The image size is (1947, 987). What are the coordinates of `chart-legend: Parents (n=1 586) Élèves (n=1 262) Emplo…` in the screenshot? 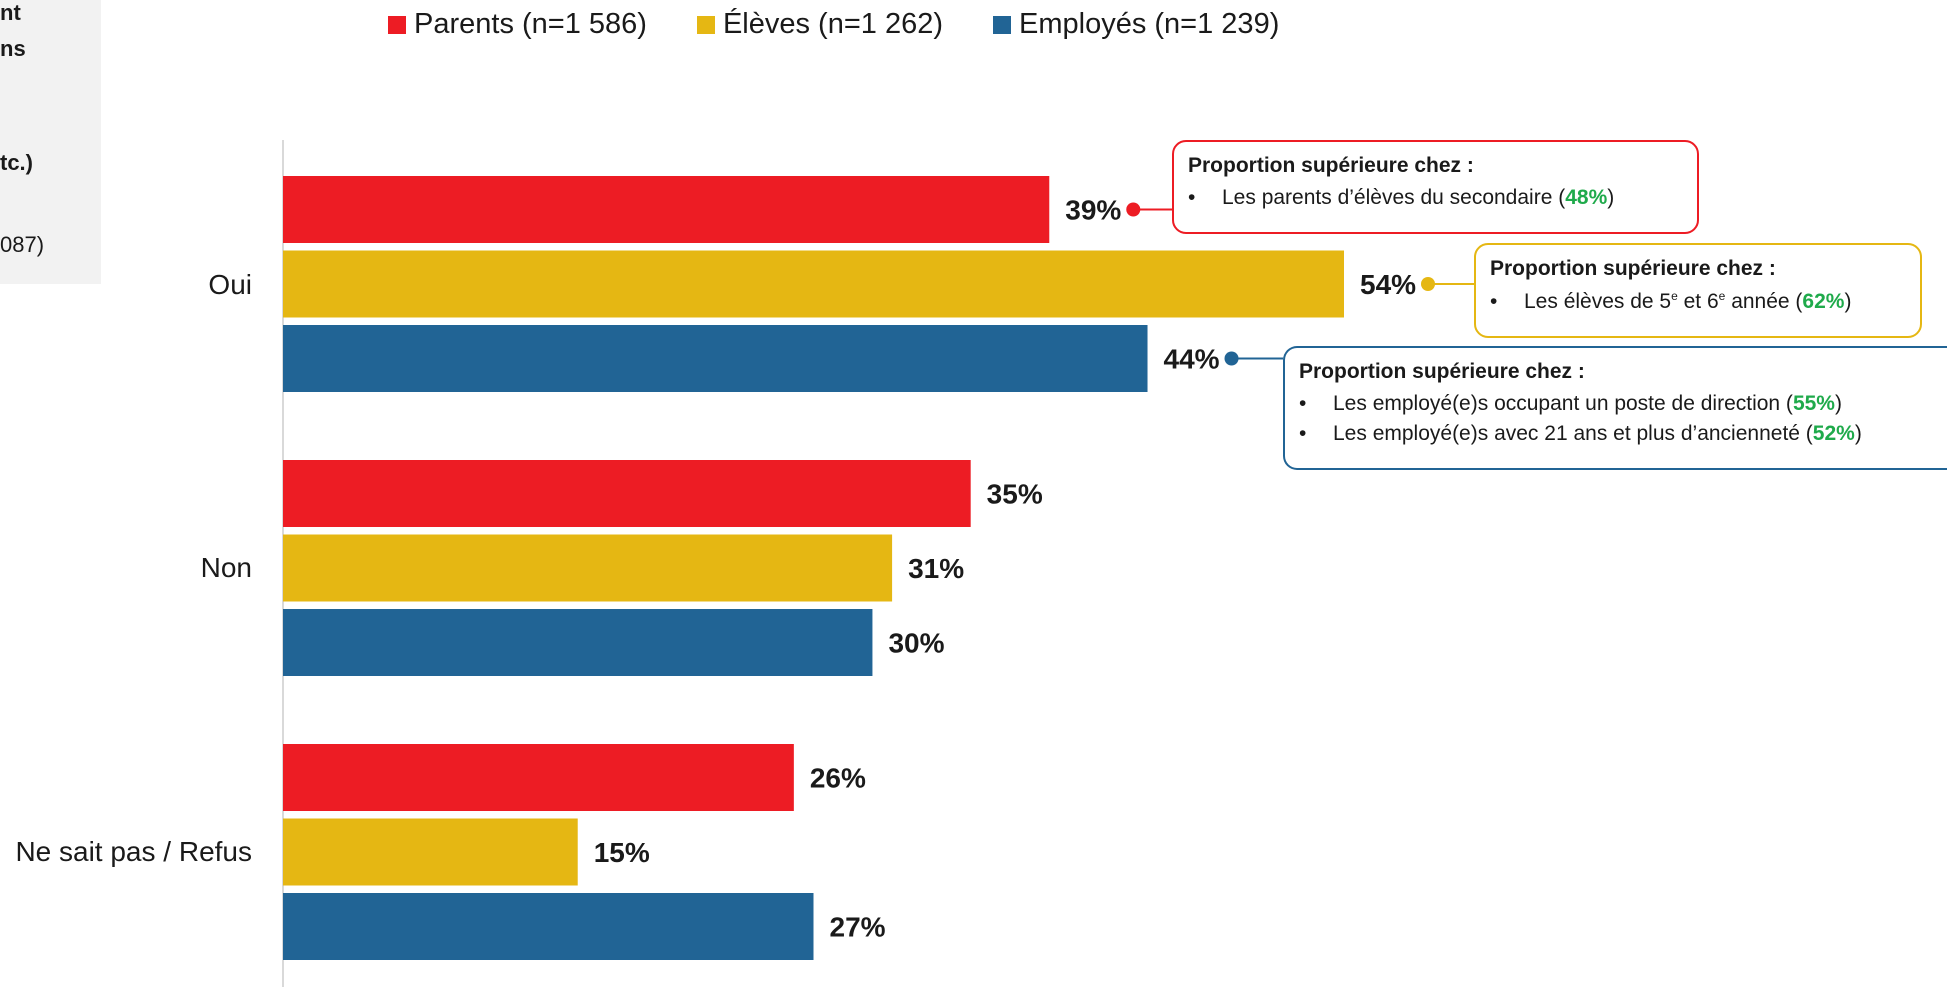 It's located at (833, 24).